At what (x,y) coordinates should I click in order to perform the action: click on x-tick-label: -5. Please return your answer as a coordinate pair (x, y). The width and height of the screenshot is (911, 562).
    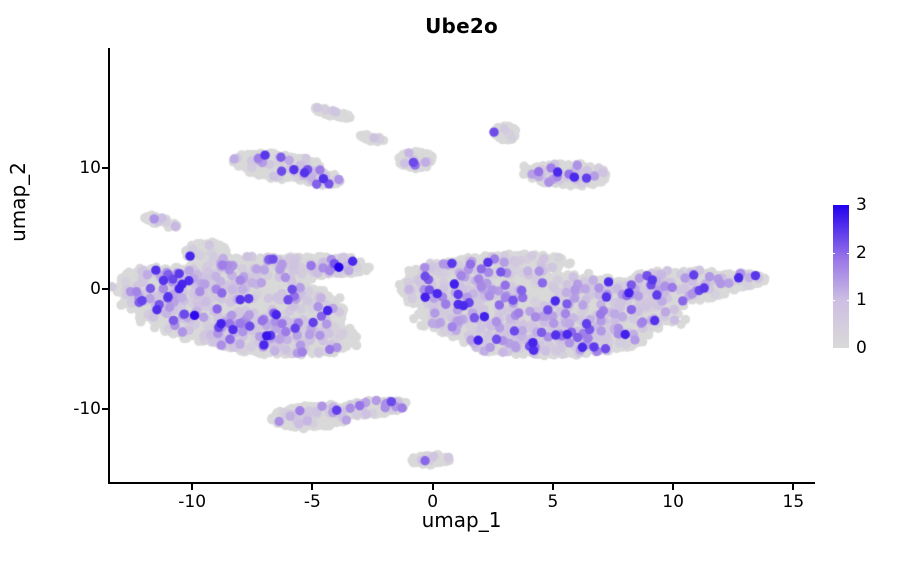
    Looking at the image, I should click on (312, 502).